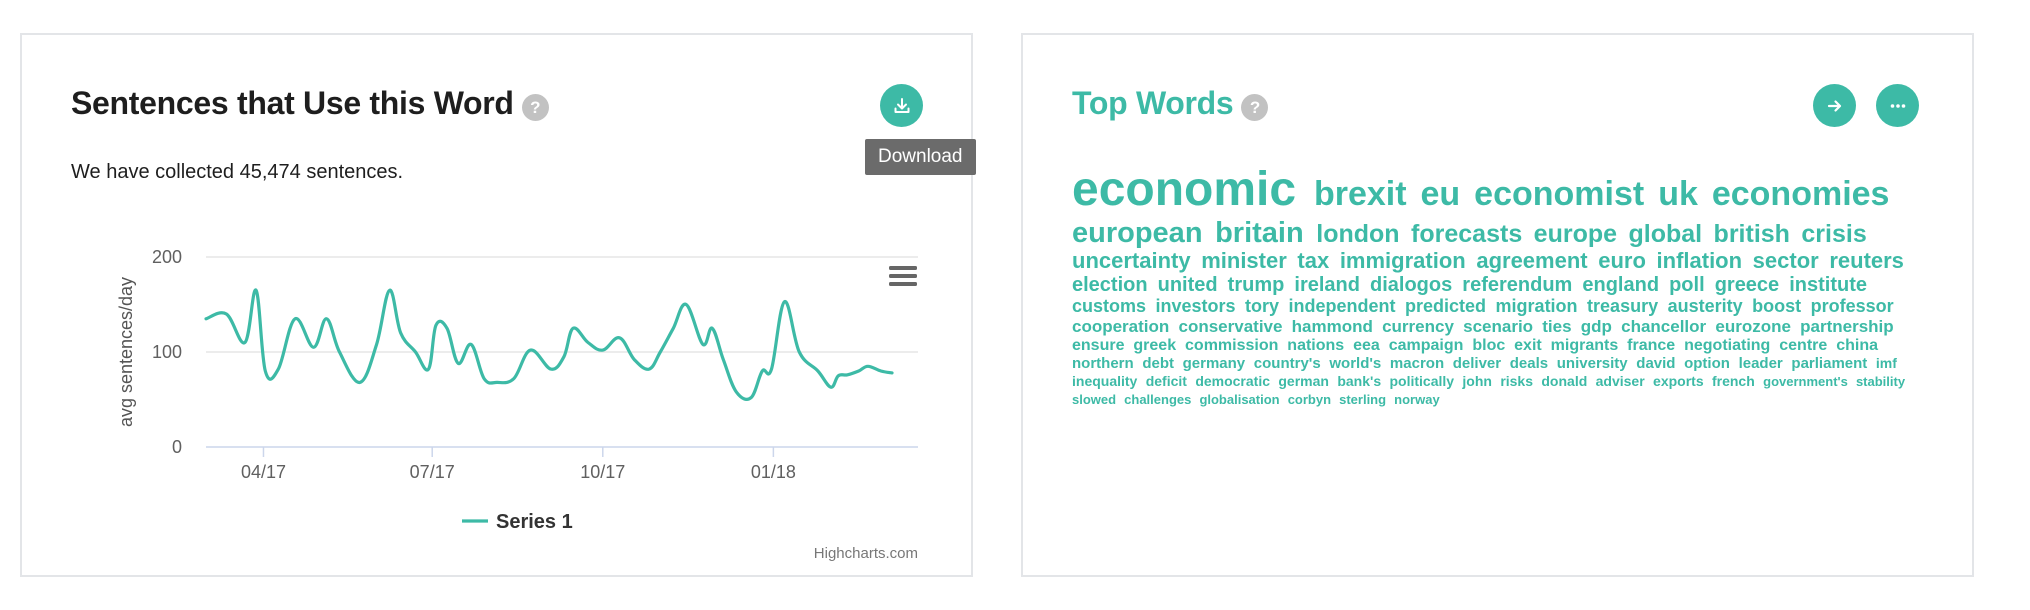 The height and width of the screenshot is (610, 2030). Describe the element at coordinates (1880, 381) in the screenshot. I see `word-cloud-word: stability` at that location.